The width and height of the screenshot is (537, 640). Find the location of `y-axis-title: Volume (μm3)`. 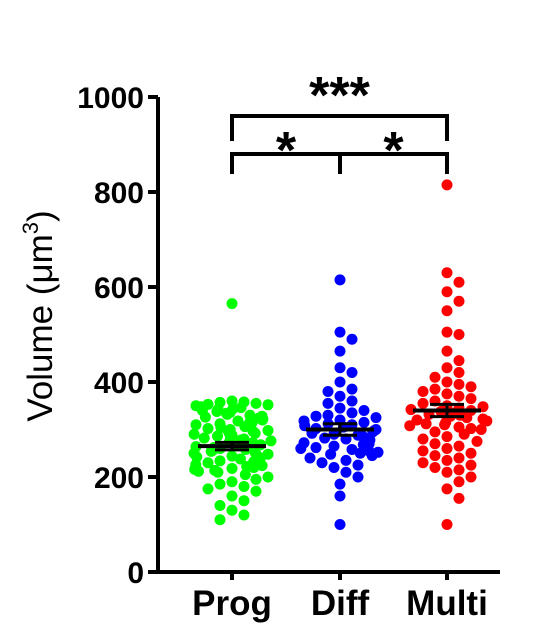

y-axis-title: Volume (μm3) is located at coordinates (39, 315).